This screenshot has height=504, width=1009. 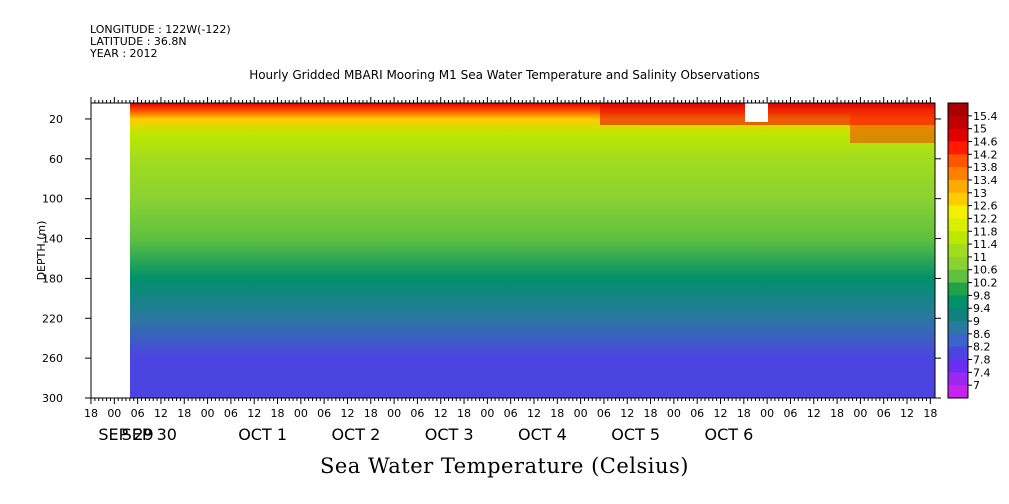 What do you see at coordinates (41, 251) in the screenshot?
I see `y-axis-label: DEPTH (m)` at bounding box center [41, 251].